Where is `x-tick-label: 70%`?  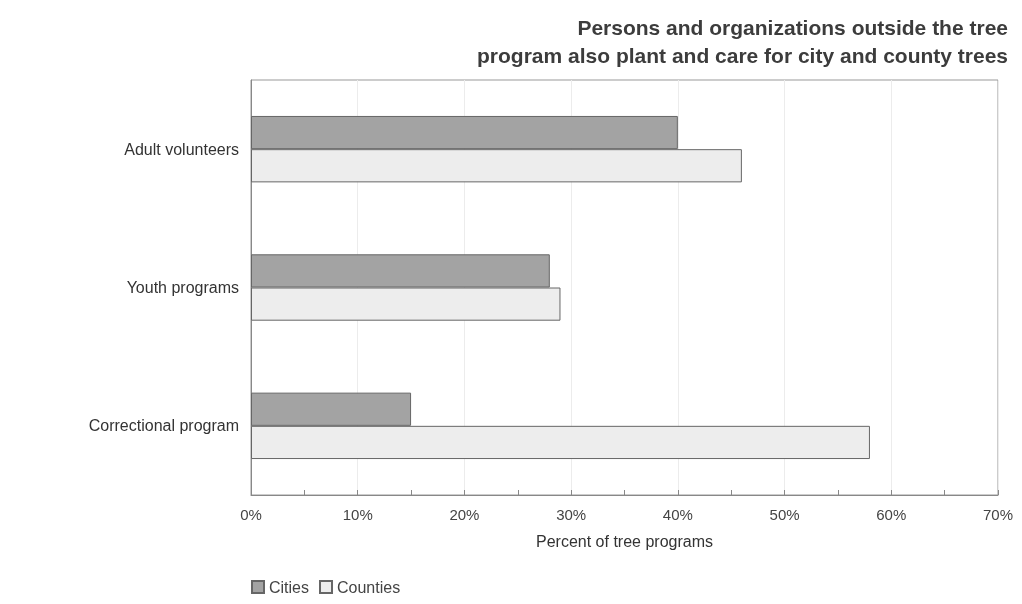 x-tick-label: 70% is located at coordinates (998, 514).